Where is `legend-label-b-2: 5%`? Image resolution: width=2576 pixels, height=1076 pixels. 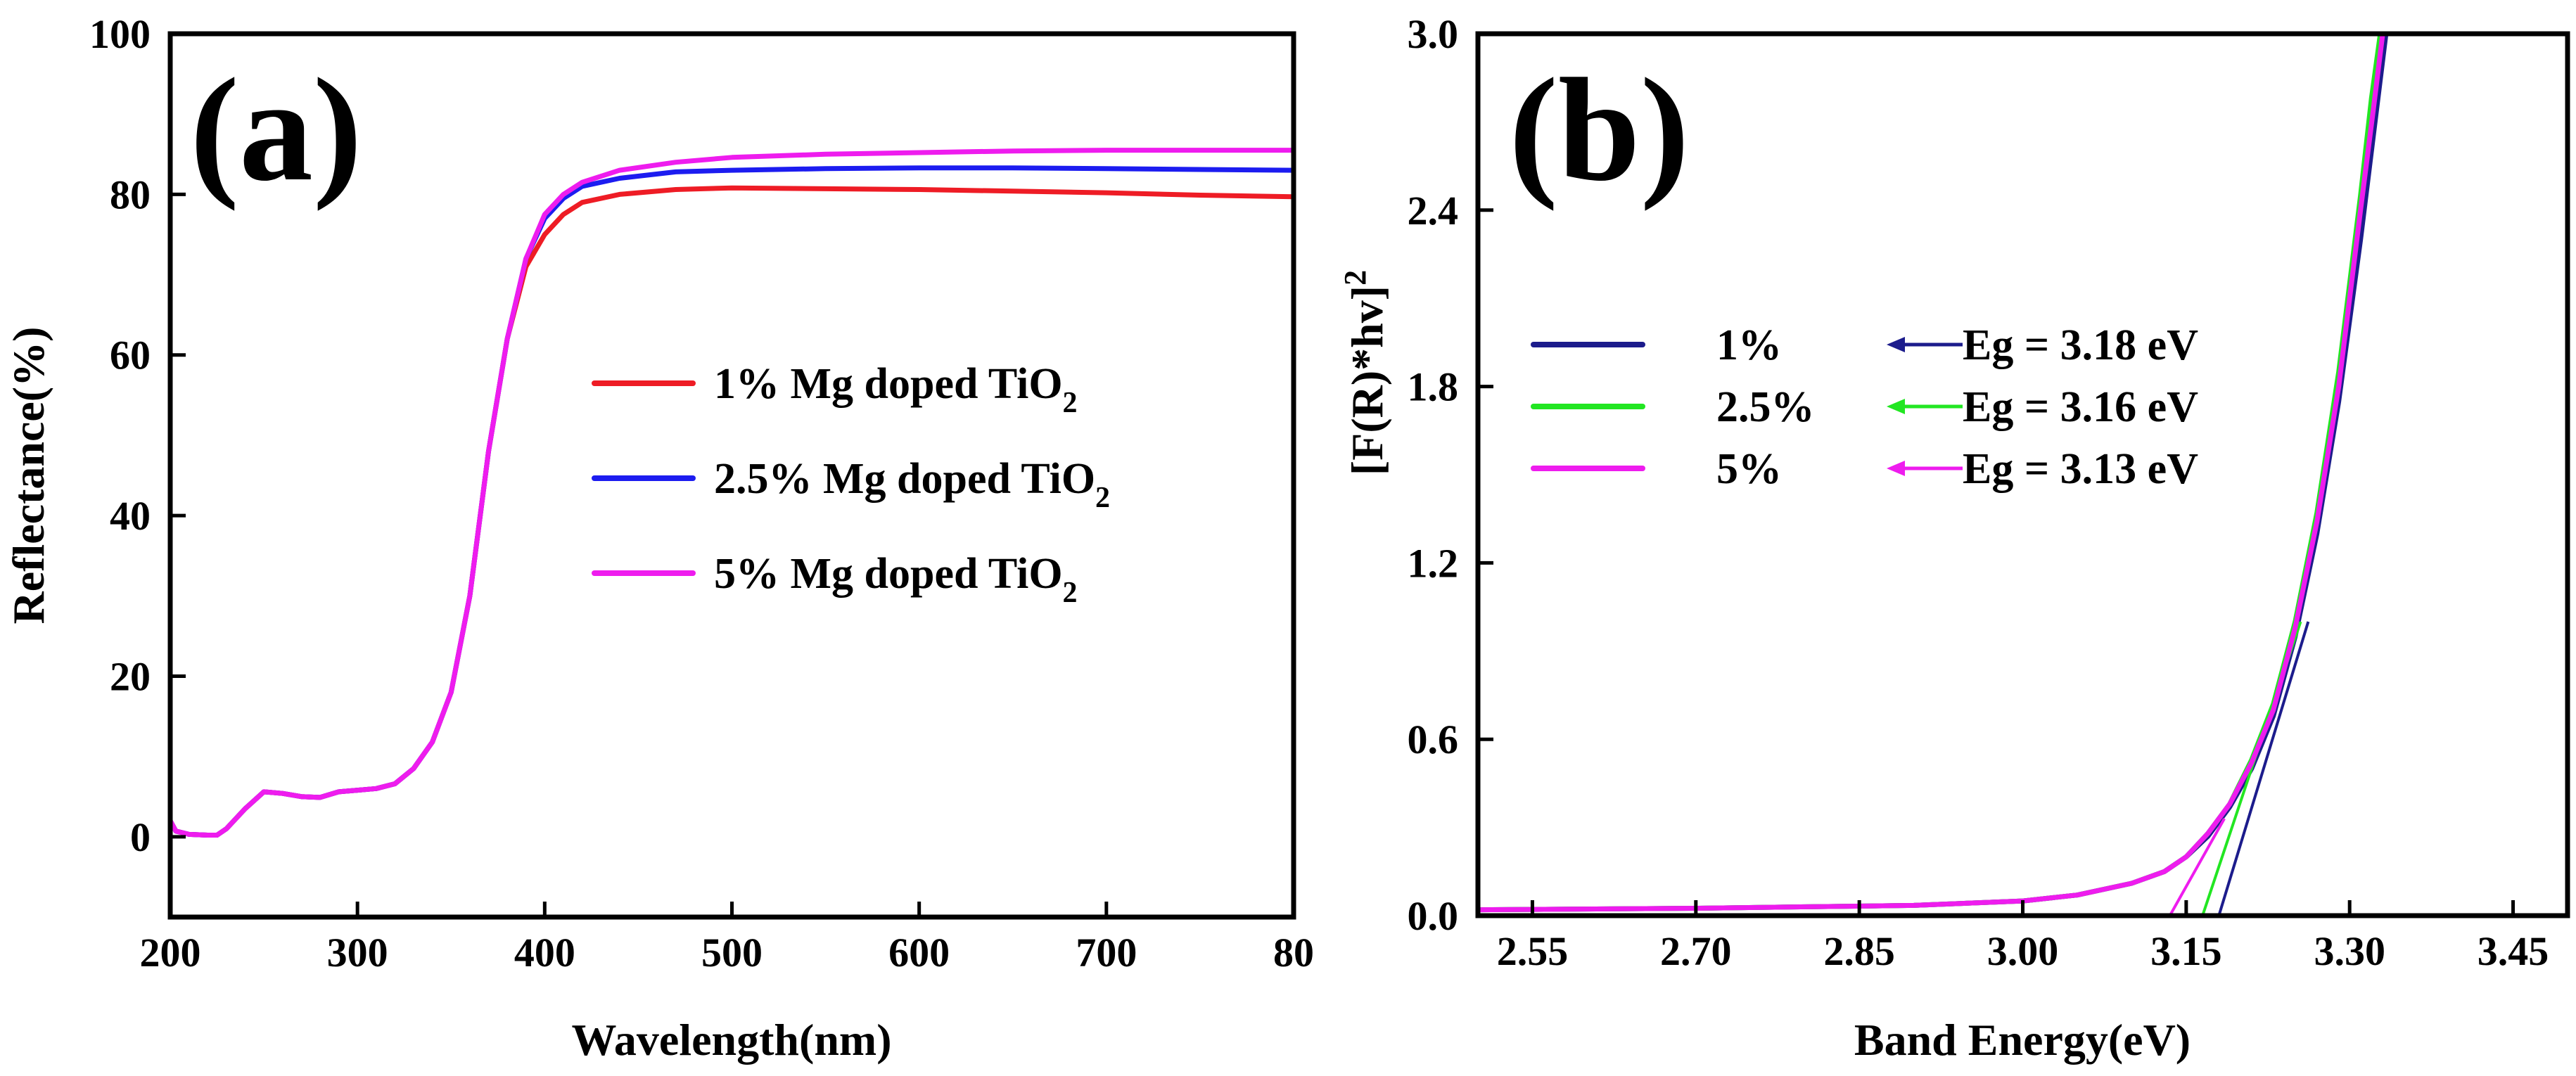 legend-label-b-2: 5% is located at coordinates (1749, 469).